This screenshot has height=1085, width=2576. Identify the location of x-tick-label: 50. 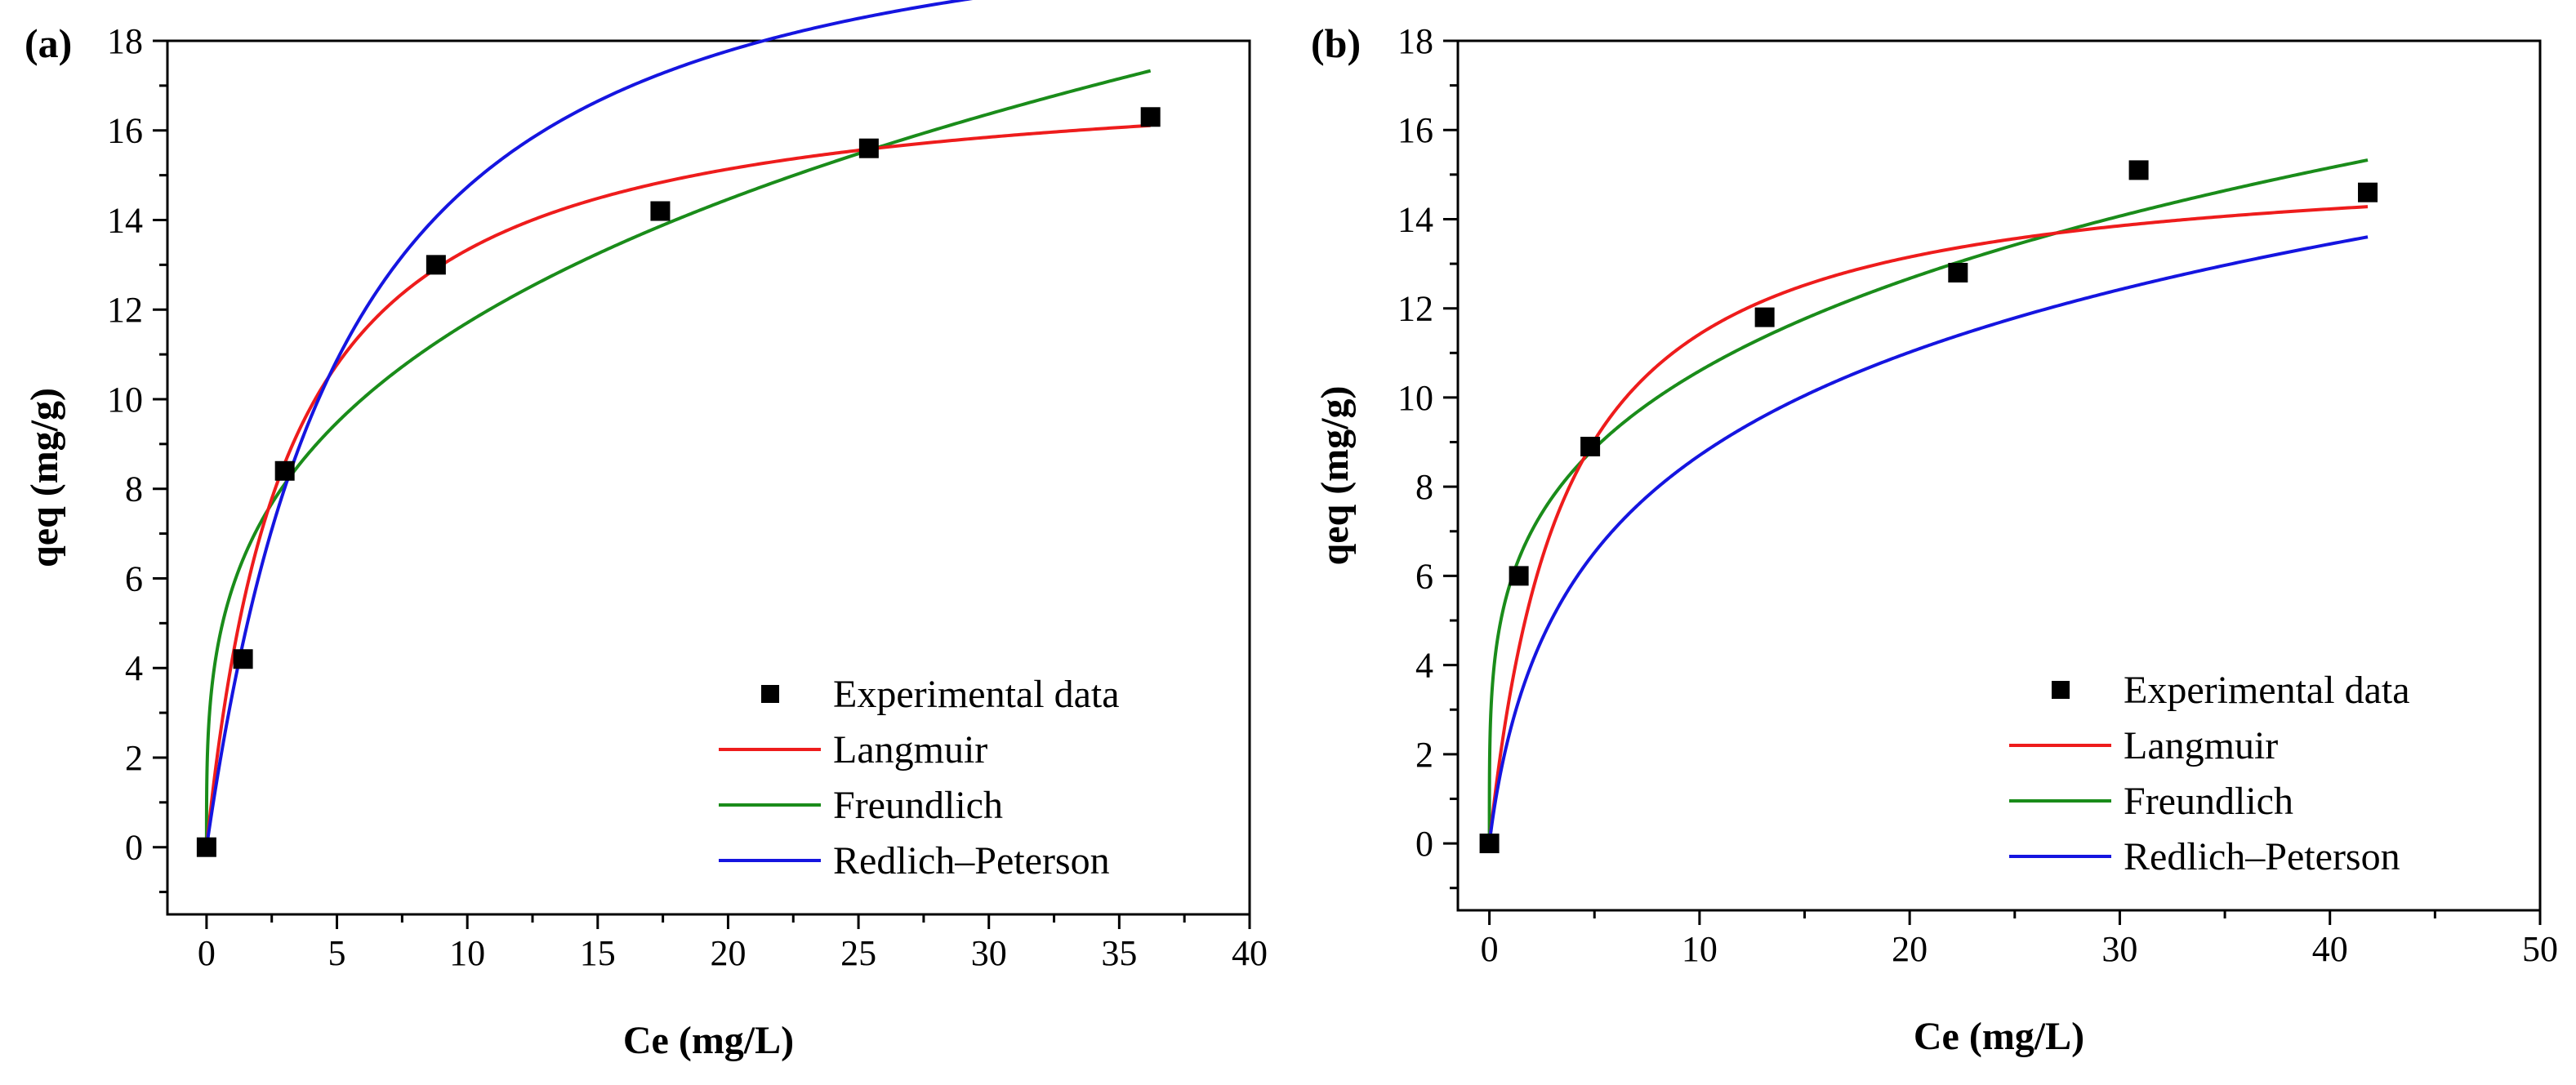
(2540, 949).